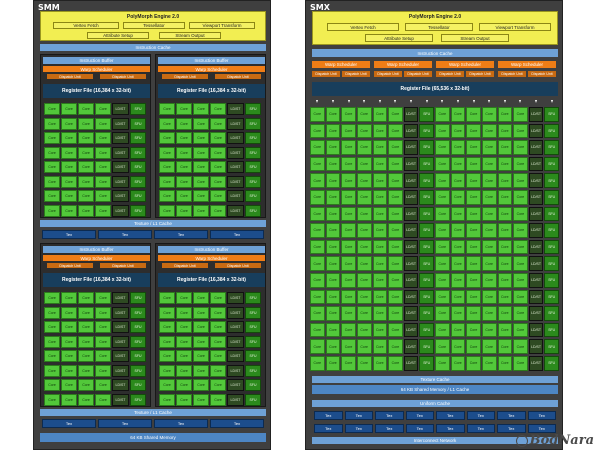  What do you see at coordinates (541, 428) in the screenshot?
I see `smx-row2-tex-8: Tex` at bounding box center [541, 428].